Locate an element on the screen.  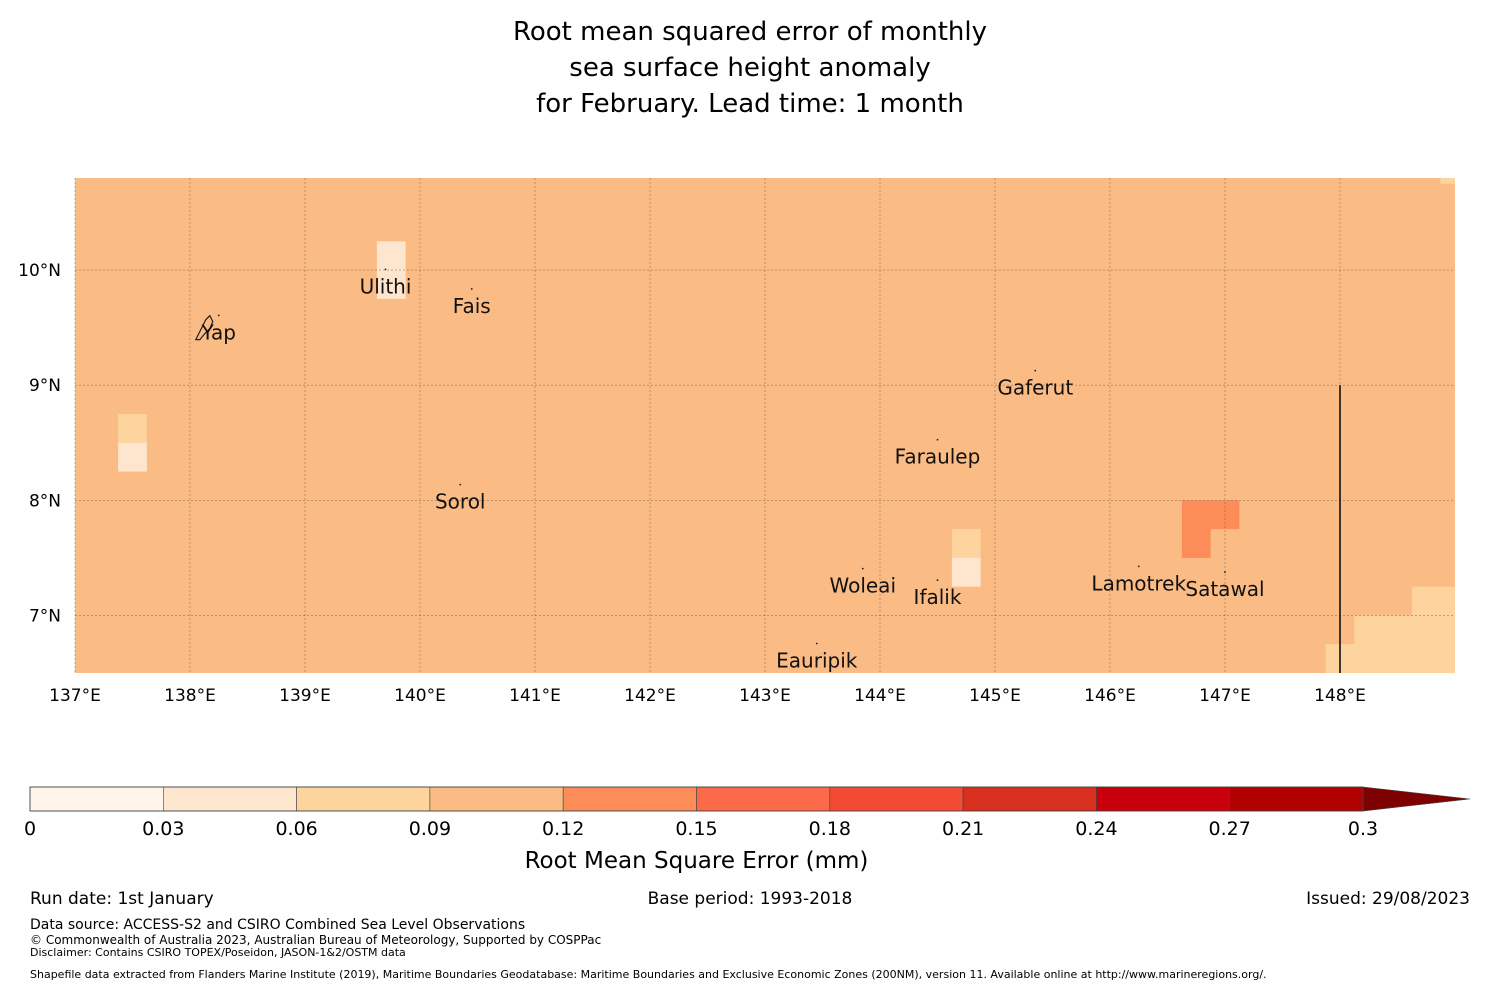
latitude-tick-label: 10°N is located at coordinates (39, 271).